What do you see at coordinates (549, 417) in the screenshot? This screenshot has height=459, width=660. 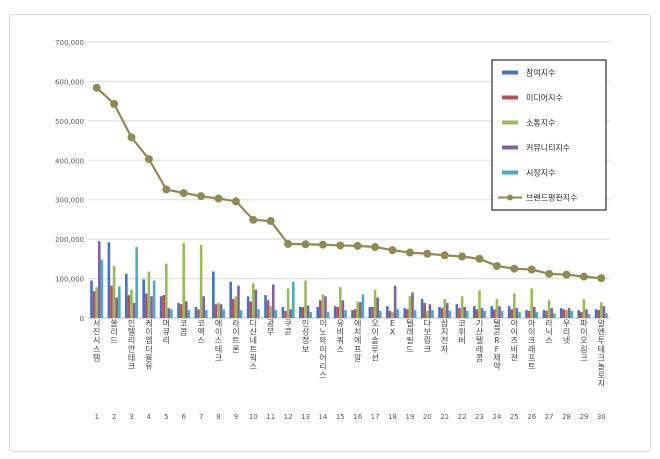 I see `rank-label: 27` at bounding box center [549, 417].